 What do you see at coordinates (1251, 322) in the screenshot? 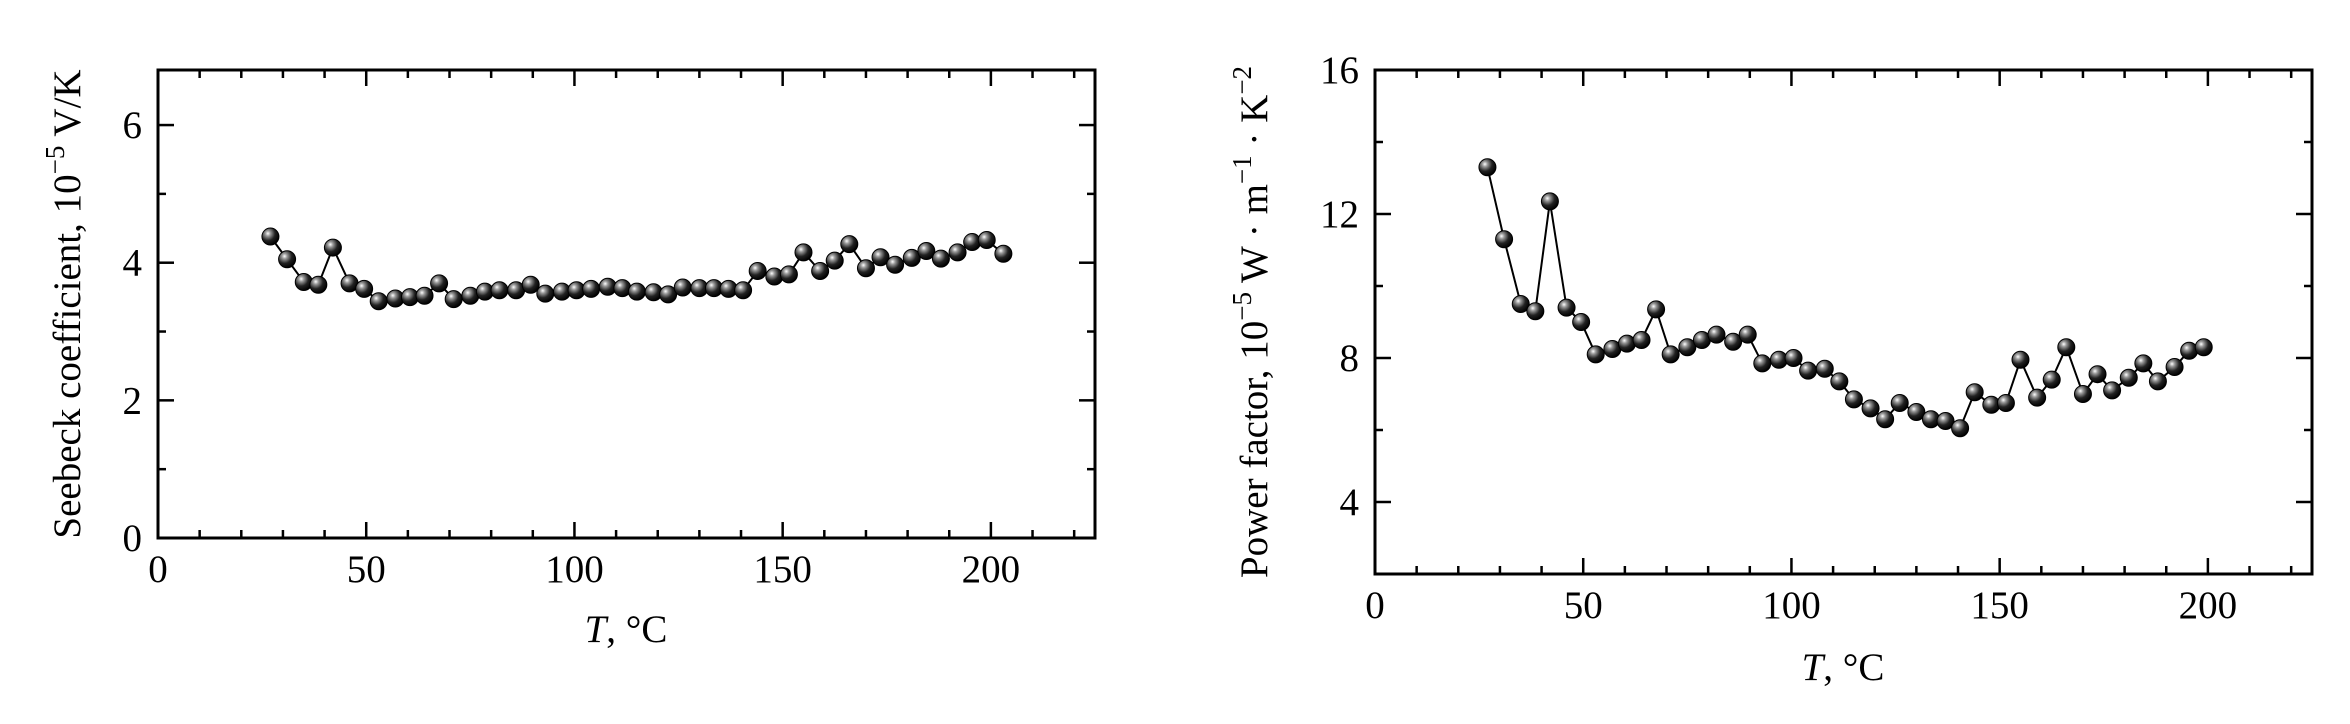
I see `power-factor-y-axis-title: Power factor, 10−5 W · m−1 · K−2` at bounding box center [1251, 322].